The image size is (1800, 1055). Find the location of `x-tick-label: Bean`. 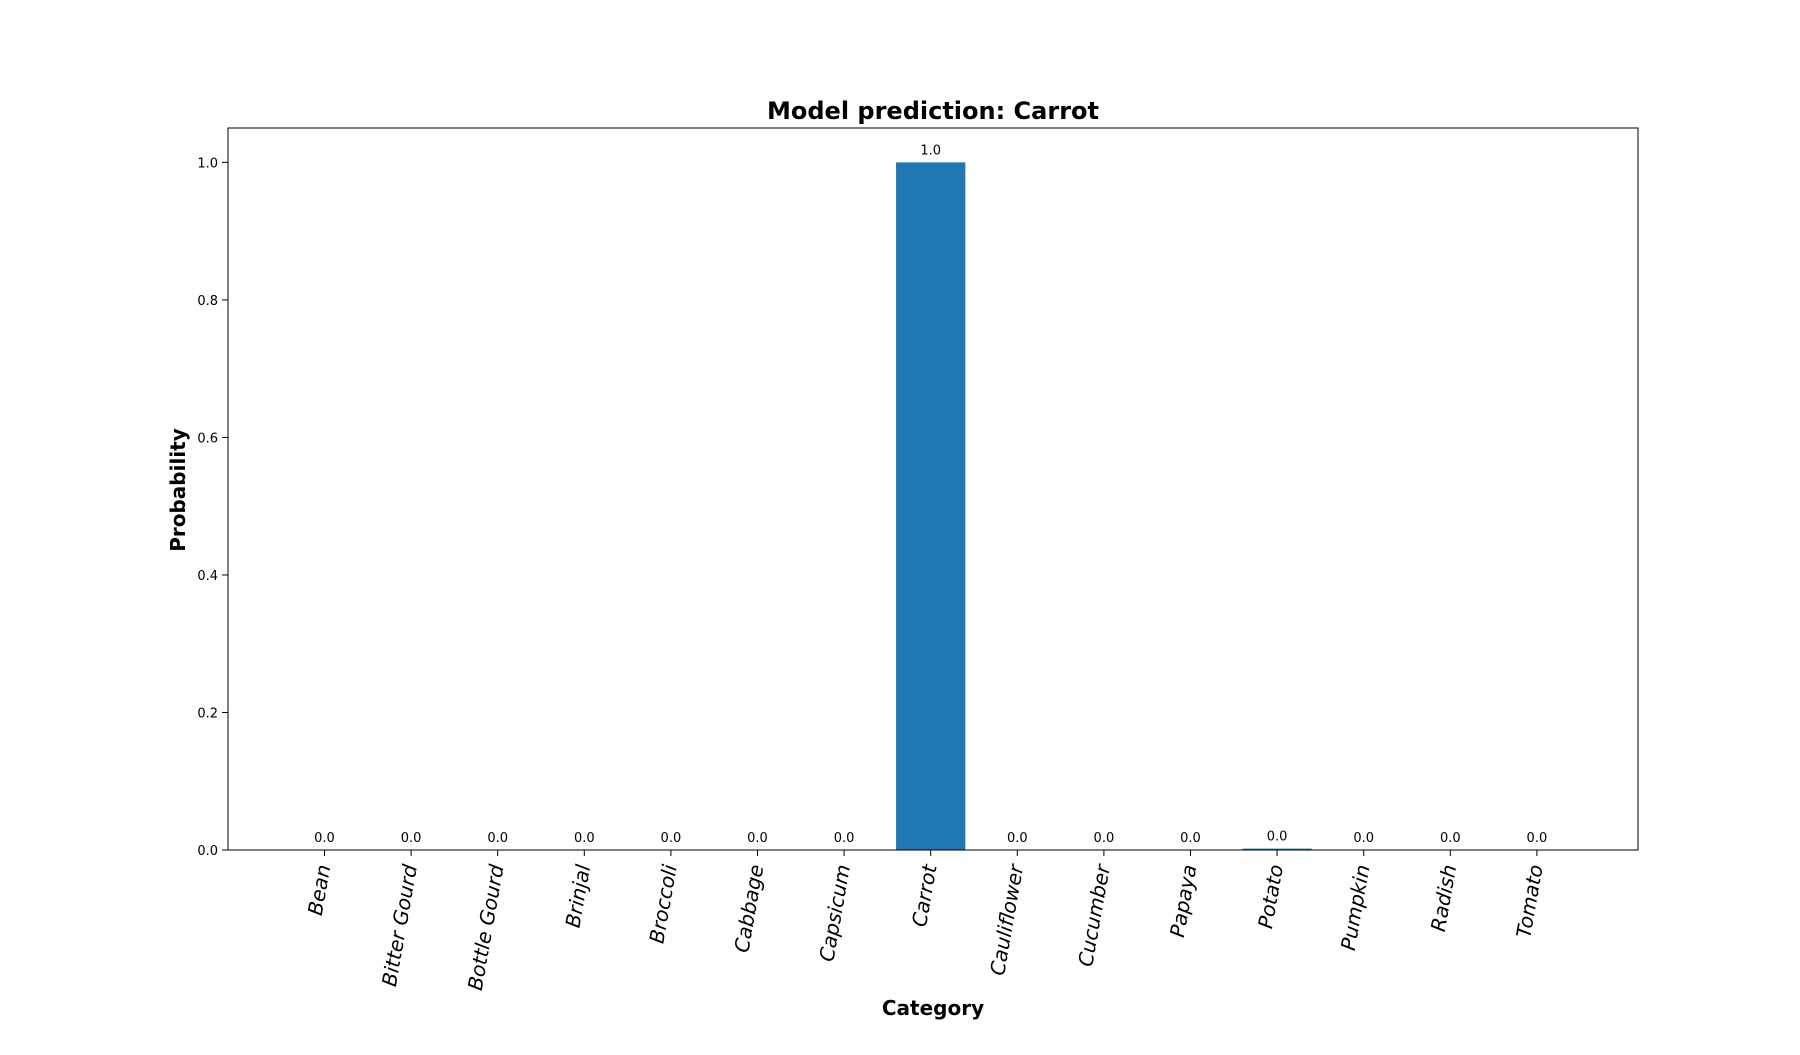

x-tick-label: Bean is located at coordinates (319, 890).